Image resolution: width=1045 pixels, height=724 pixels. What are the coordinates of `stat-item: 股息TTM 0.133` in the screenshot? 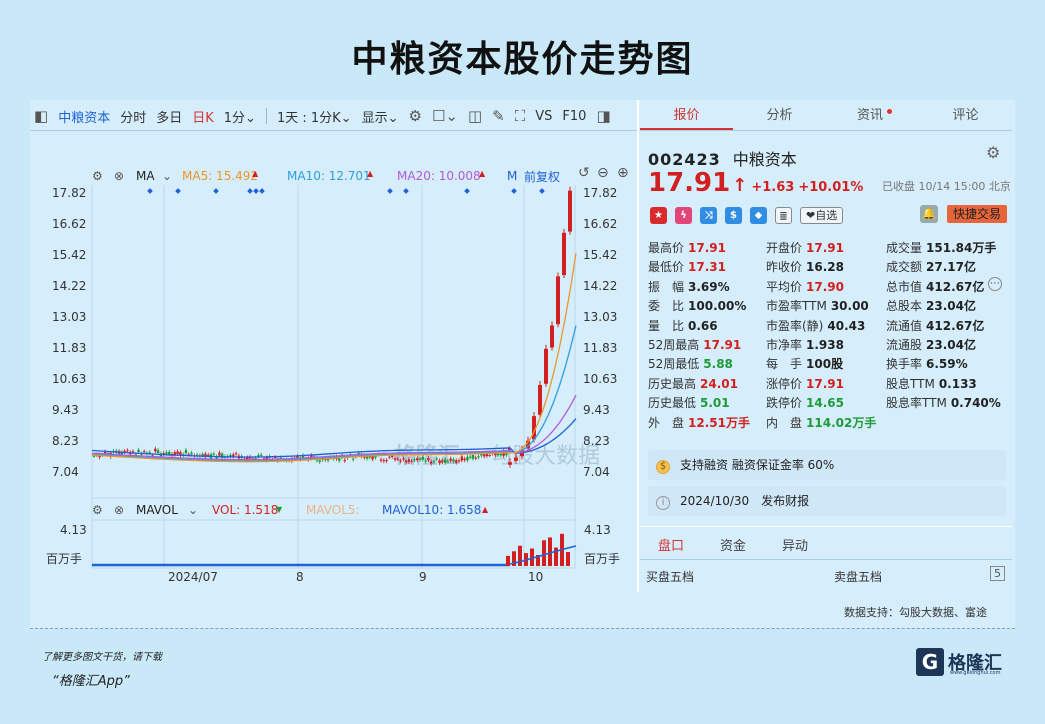 It's located at (931, 383).